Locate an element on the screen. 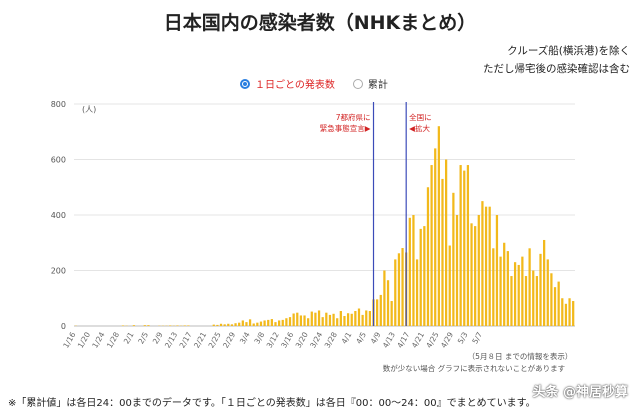 This screenshot has width=640, height=412. x-tick-label: 1/24 is located at coordinates (98, 339).